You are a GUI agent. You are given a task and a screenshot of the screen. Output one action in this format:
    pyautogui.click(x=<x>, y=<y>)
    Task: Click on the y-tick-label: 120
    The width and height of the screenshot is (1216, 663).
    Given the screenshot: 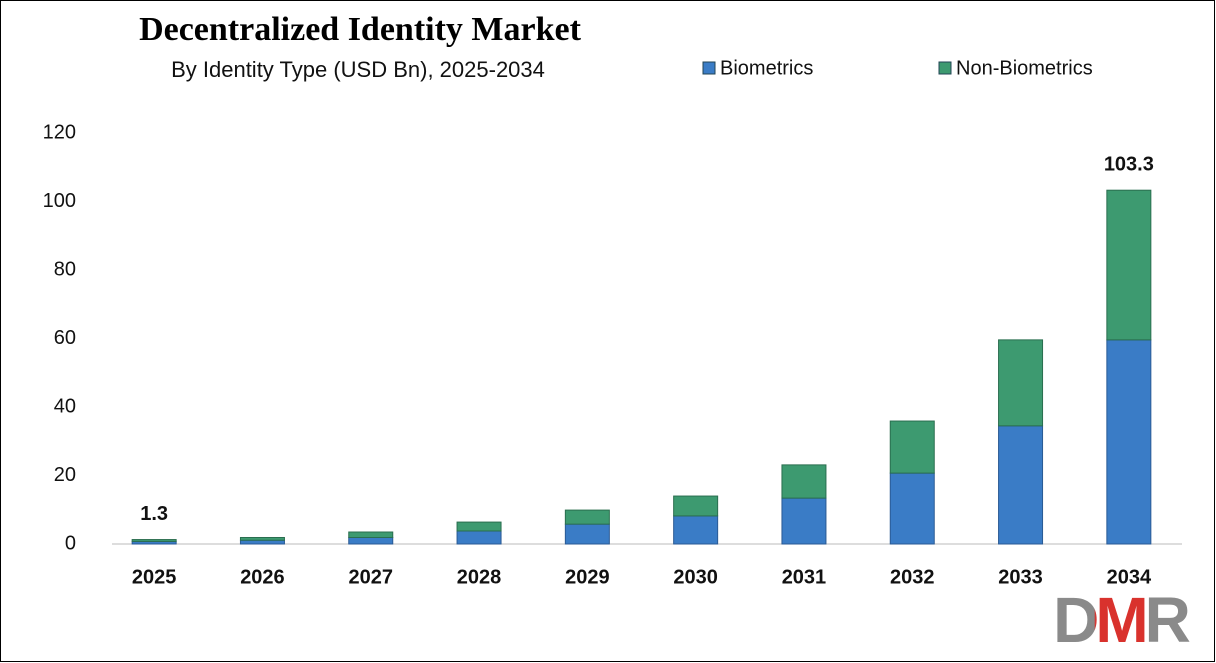 What is the action you would take?
    pyautogui.click(x=59, y=132)
    